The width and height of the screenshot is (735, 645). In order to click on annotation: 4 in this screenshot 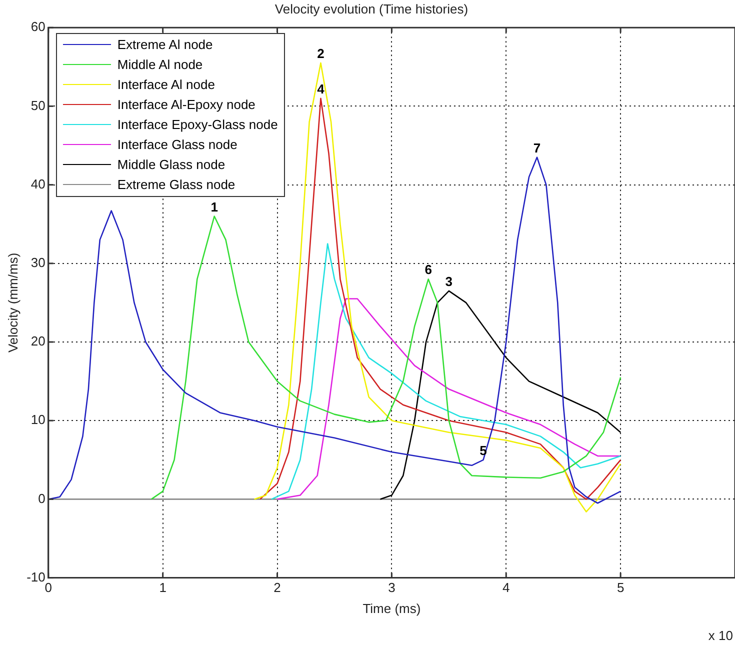, I will do `click(321, 88)`.